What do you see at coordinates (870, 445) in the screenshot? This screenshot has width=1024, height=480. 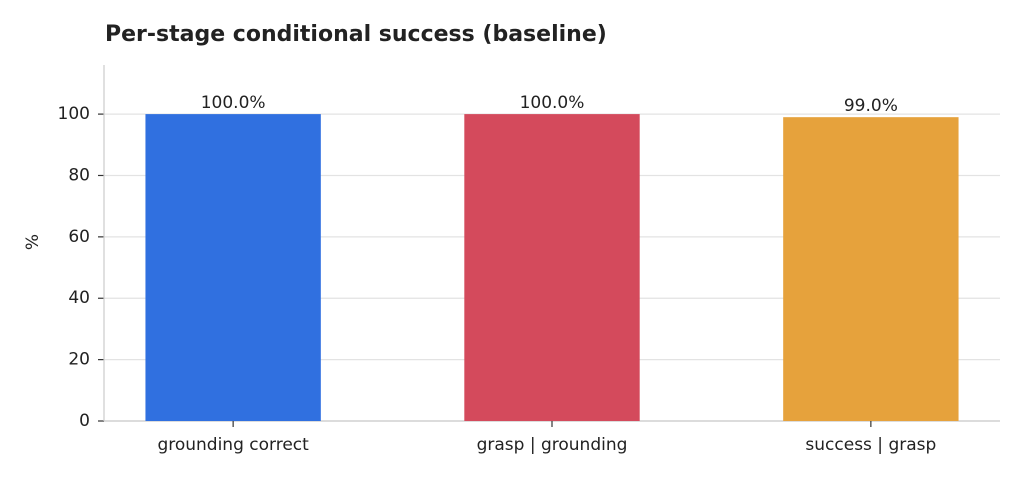 I see `x-tick-label: success | grasp` at bounding box center [870, 445].